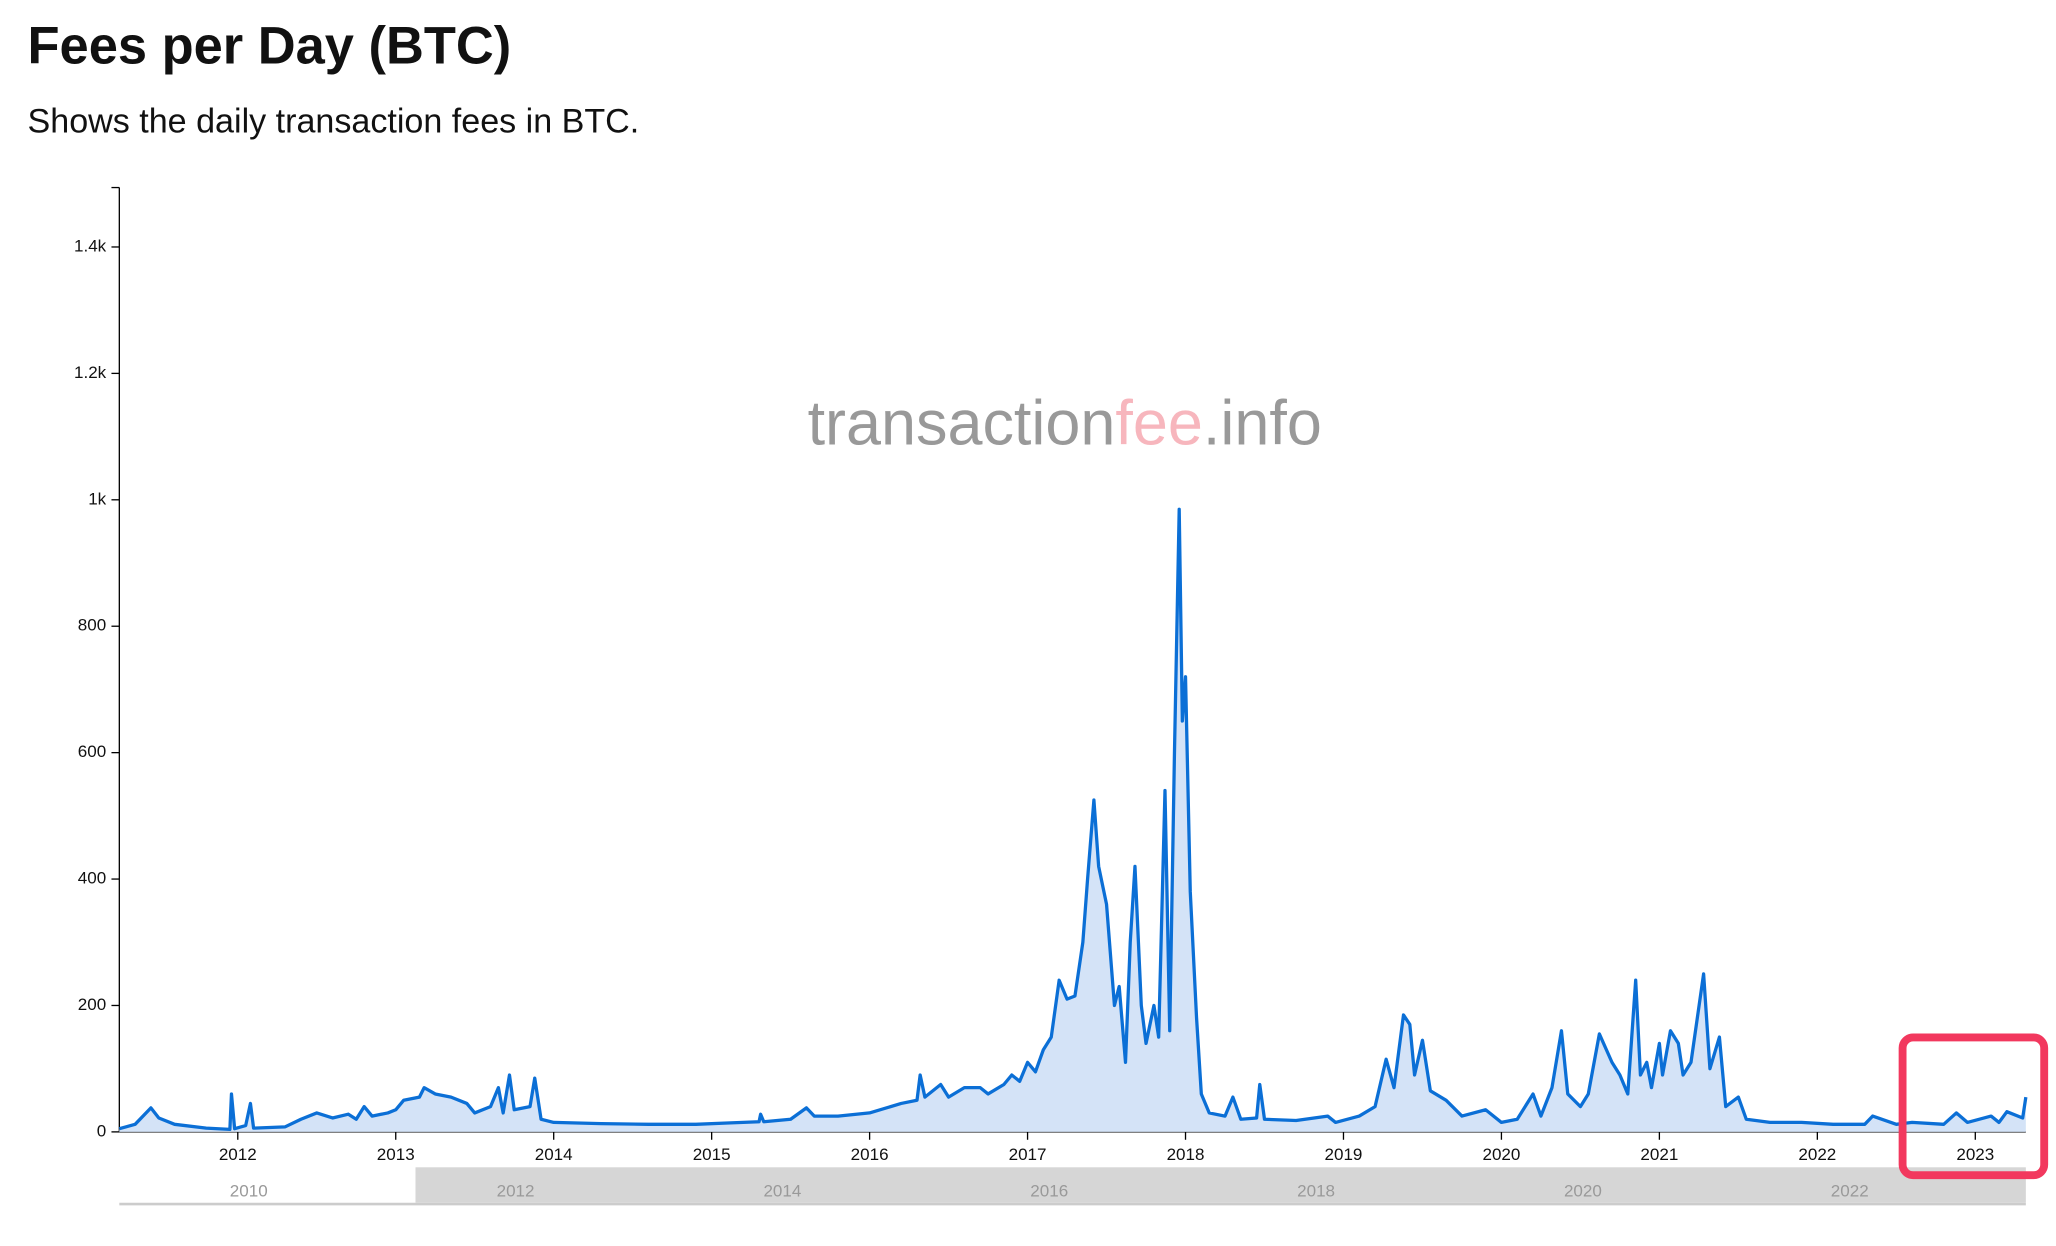 The height and width of the screenshot is (1246, 2056). Describe the element at coordinates (962, 423) in the screenshot. I see `watermark-part: transaction` at that location.